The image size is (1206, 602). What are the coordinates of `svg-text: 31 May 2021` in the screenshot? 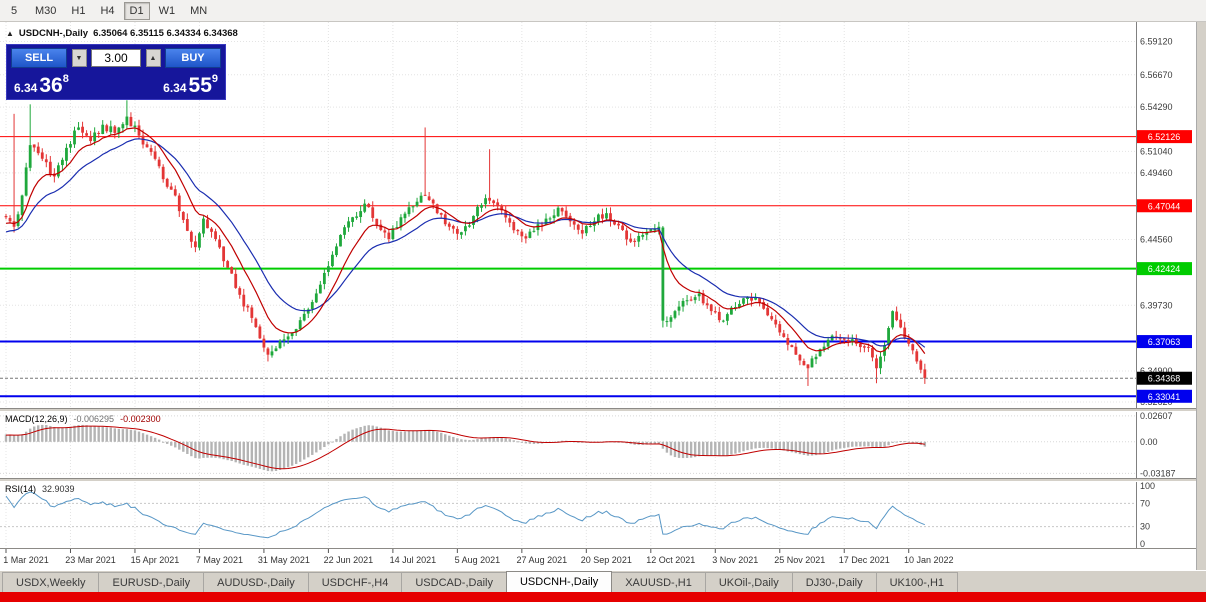 It's located at (284, 560).